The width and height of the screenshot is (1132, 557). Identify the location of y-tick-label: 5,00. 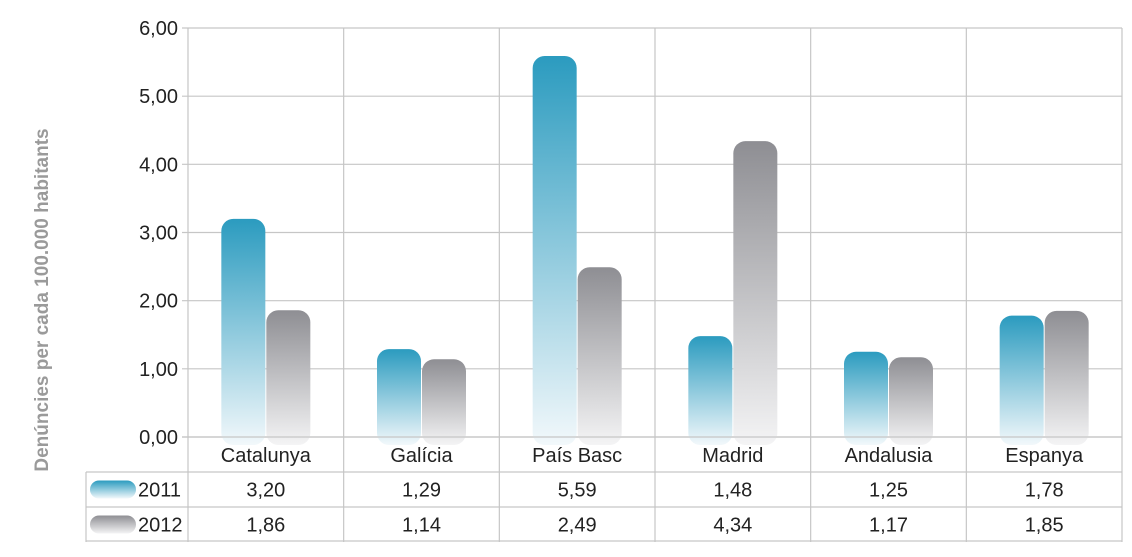
(158, 97).